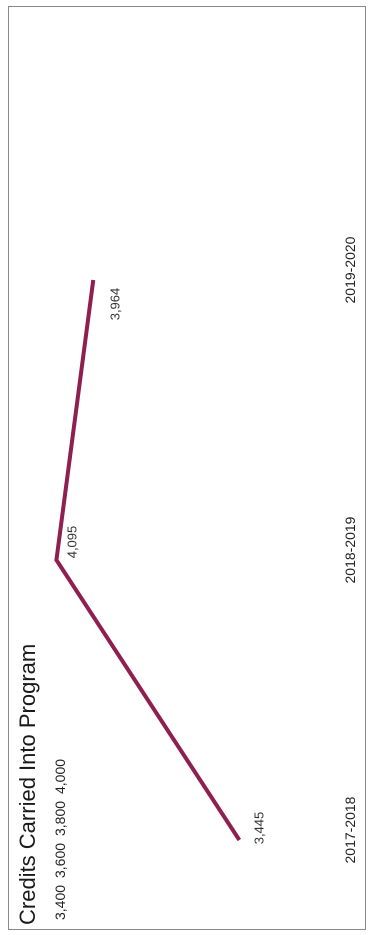 The height and width of the screenshot is (935, 370). What do you see at coordinates (60, 860) in the screenshot?
I see `y-tick-label: 3,600` at bounding box center [60, 860].